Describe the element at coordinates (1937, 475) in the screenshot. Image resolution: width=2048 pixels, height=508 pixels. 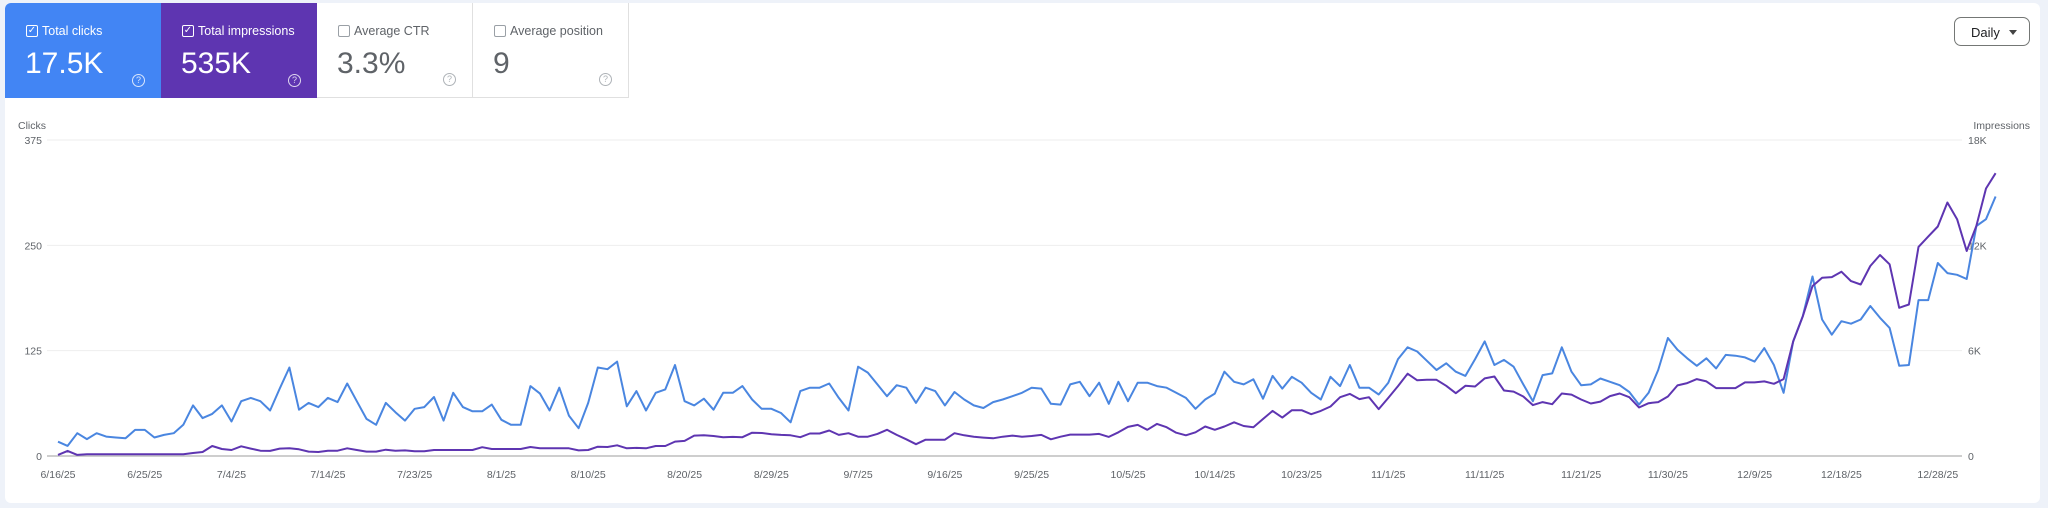
I see `x-tick-label: 12/28/25` at that location.